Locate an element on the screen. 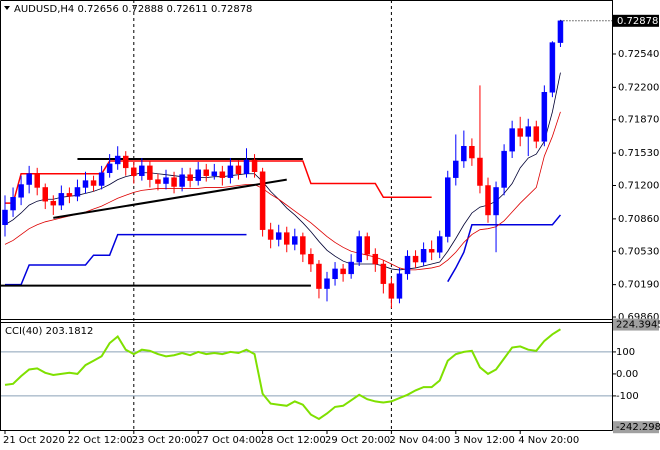  y-tick-label: -242.298 is located at coordinates (638, 427).